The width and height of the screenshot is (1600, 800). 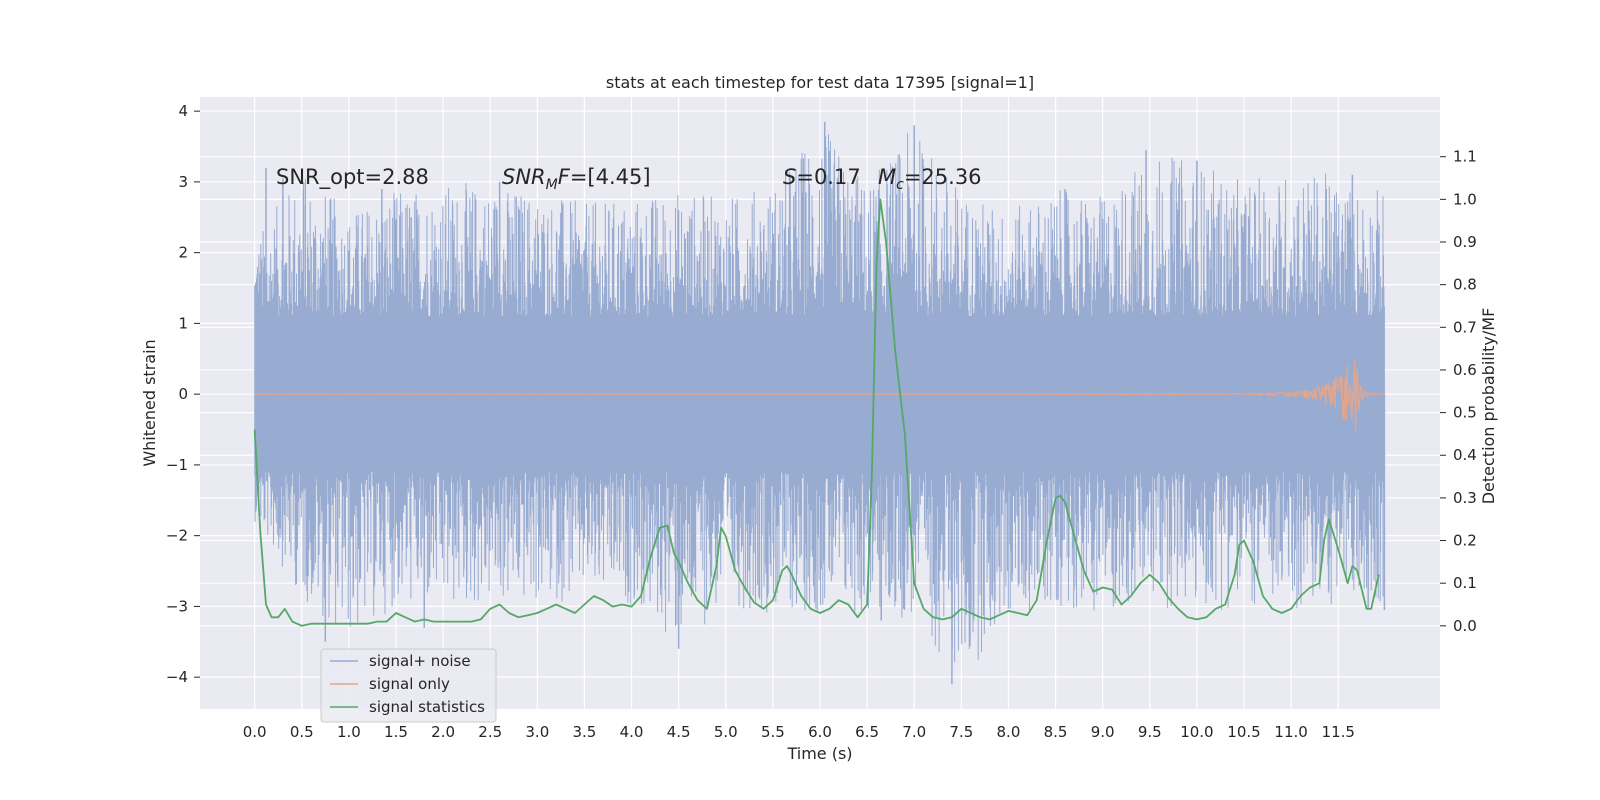 What do you see at coordinates (177, 677) in the screenshot?
I see `y-tick-label-left: −4` at bounding box center [177, 677].